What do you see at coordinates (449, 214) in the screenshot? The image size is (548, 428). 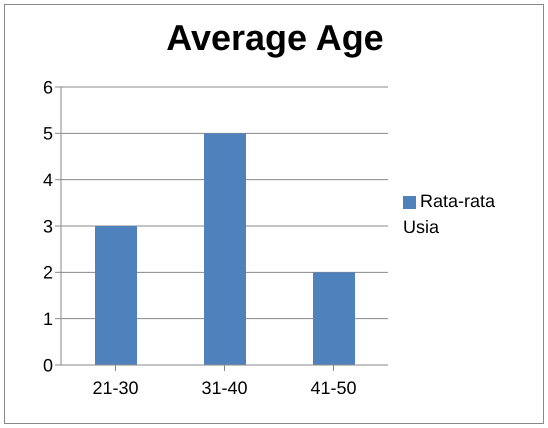 I see `legend-label: Rata-rata Usia` at bounding box center [449, 214].